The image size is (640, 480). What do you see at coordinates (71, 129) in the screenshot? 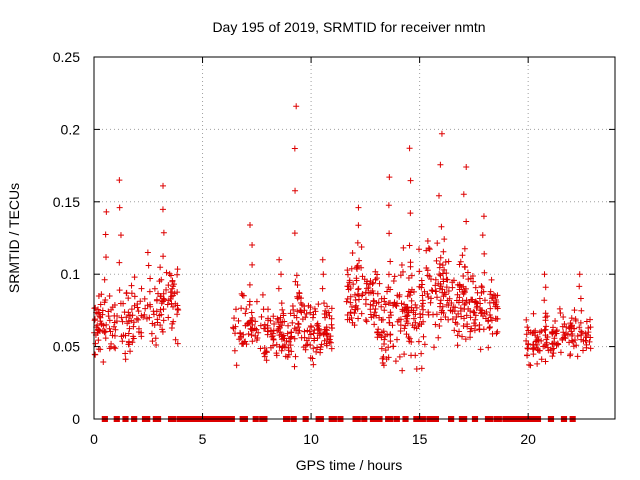
I see `y-tick-label: 0.2` at bounding box center [71, 129].